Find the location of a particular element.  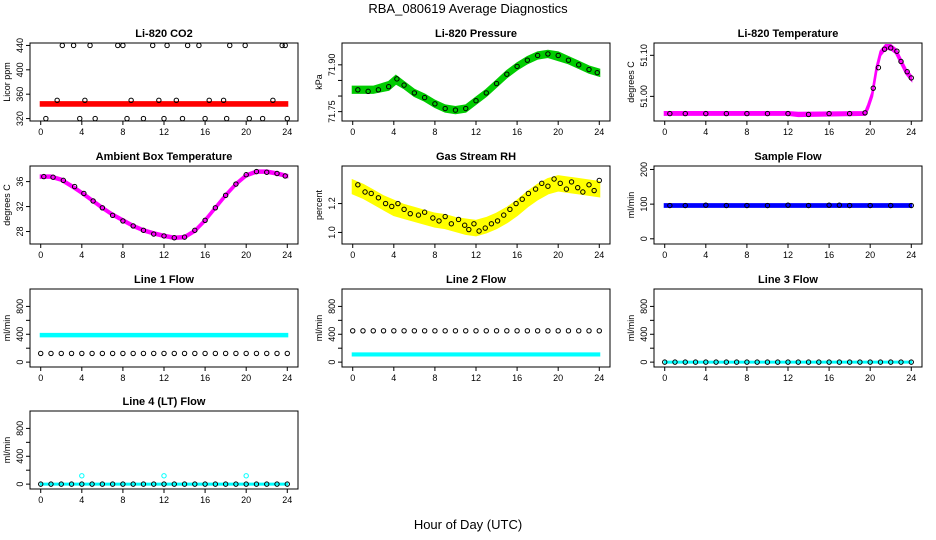

panel-title: Li-820 Pressure is located at coordinates (476, 34).